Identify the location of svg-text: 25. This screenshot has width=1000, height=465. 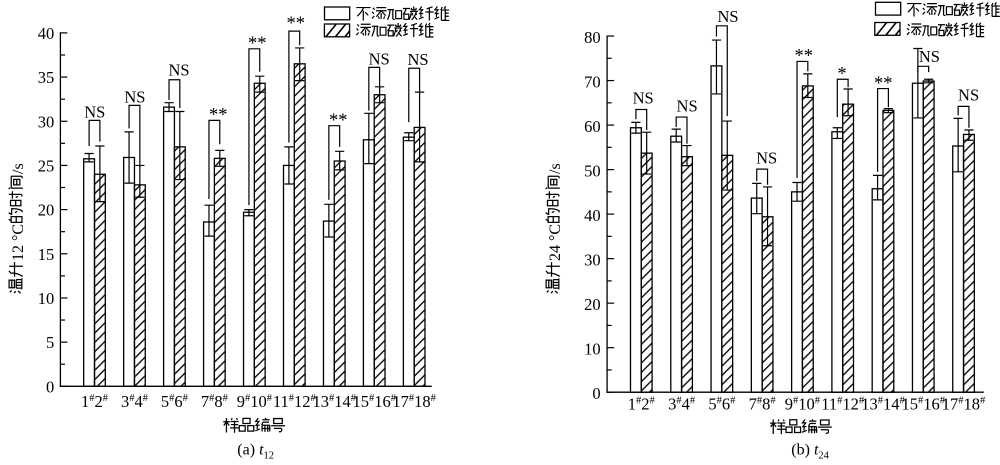
(46, 165).